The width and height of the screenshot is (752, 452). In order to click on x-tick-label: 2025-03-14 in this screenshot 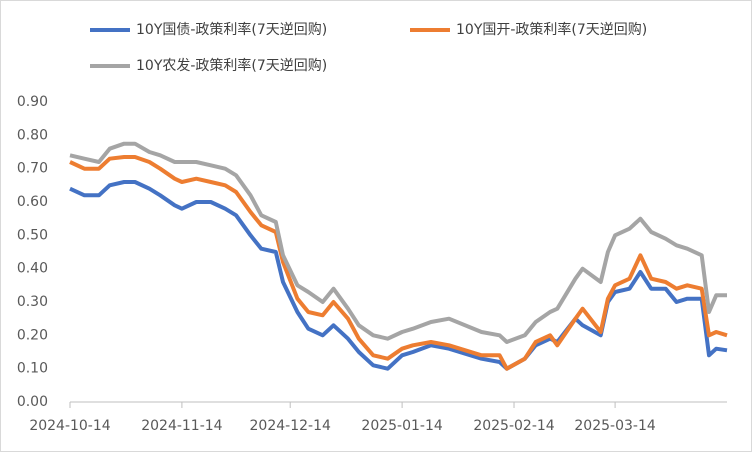, I will do `click(614, 426)`.